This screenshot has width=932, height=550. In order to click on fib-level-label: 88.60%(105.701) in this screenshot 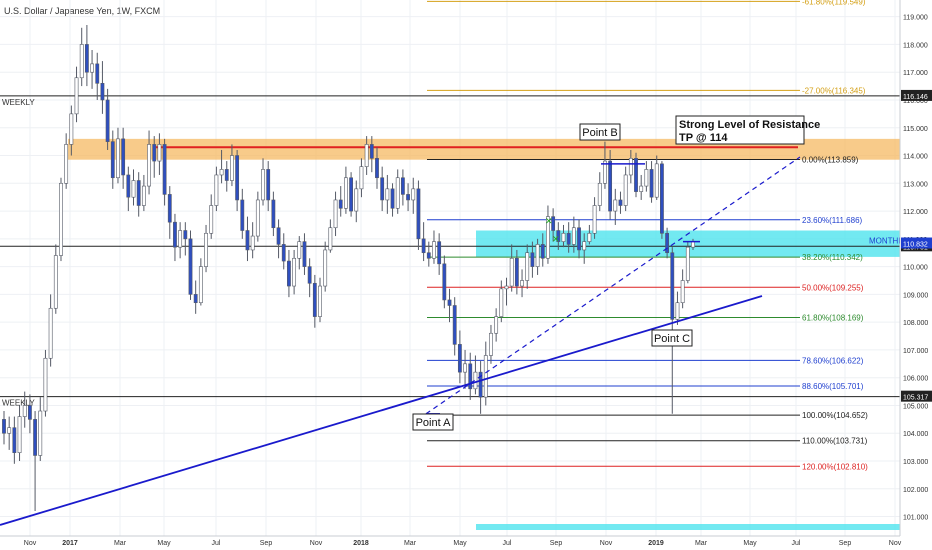, I will do `click(833, 386)`.